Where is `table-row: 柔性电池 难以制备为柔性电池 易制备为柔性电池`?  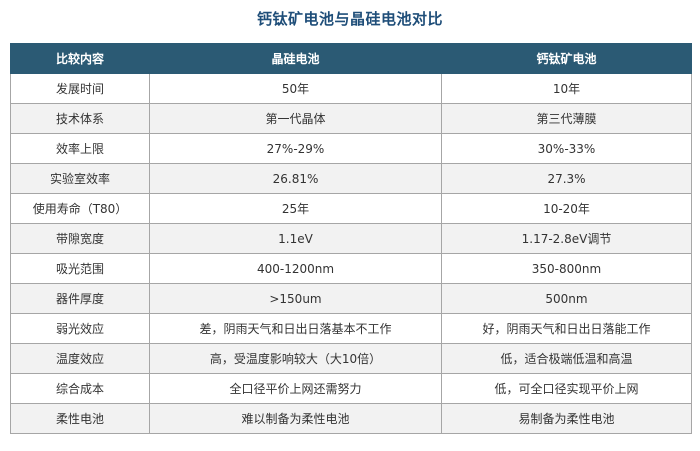
table-row: 柔性电池 难以制备为柔性电池 易制备为柔性电池 is located at coordinates (351, 418).